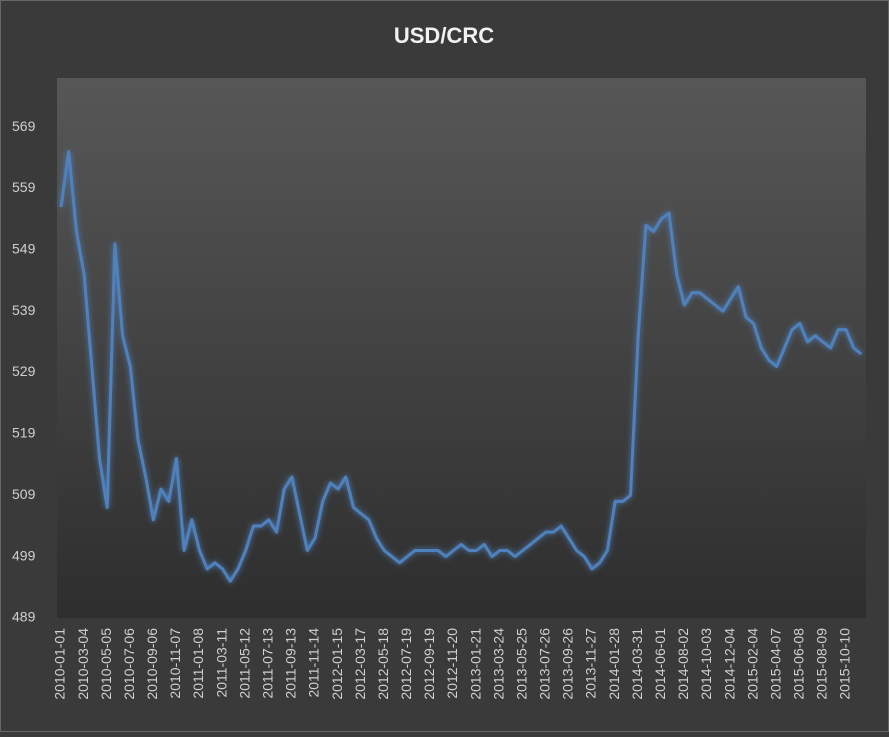  Describe the element at coordinates (452, 663) in the screenshot. I see `x-tick-label: 2012-11-20` at that location.